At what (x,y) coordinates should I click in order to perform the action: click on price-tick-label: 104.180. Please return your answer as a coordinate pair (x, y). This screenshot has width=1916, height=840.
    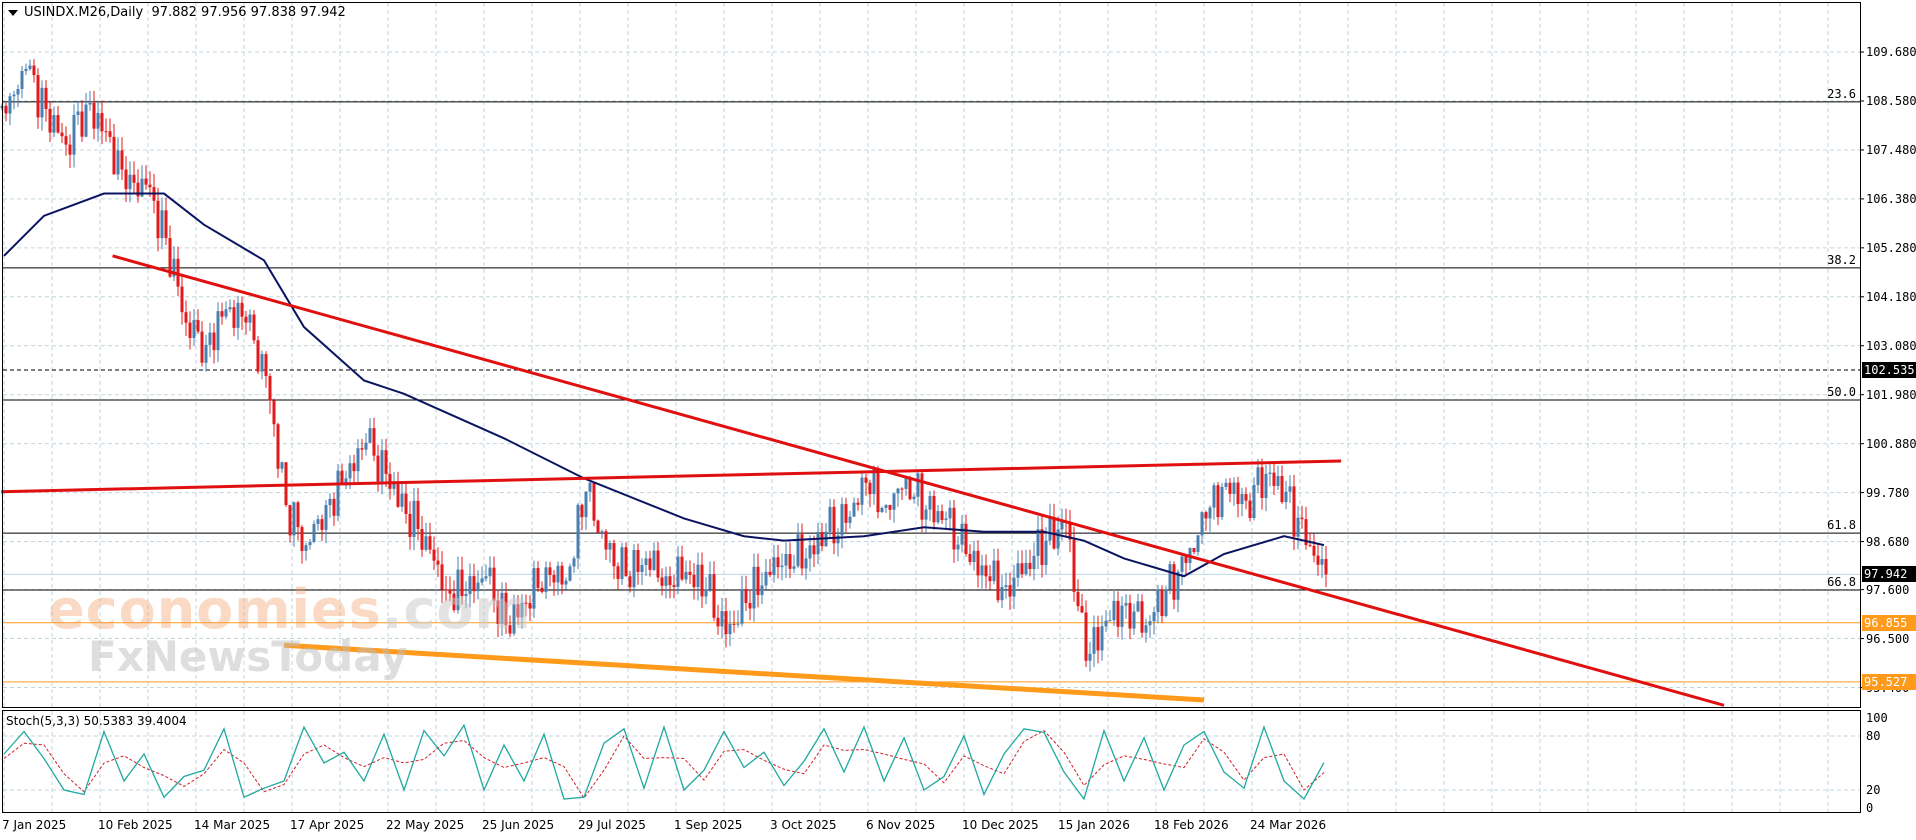
    Looking at the image, I should click on (1891, 296).